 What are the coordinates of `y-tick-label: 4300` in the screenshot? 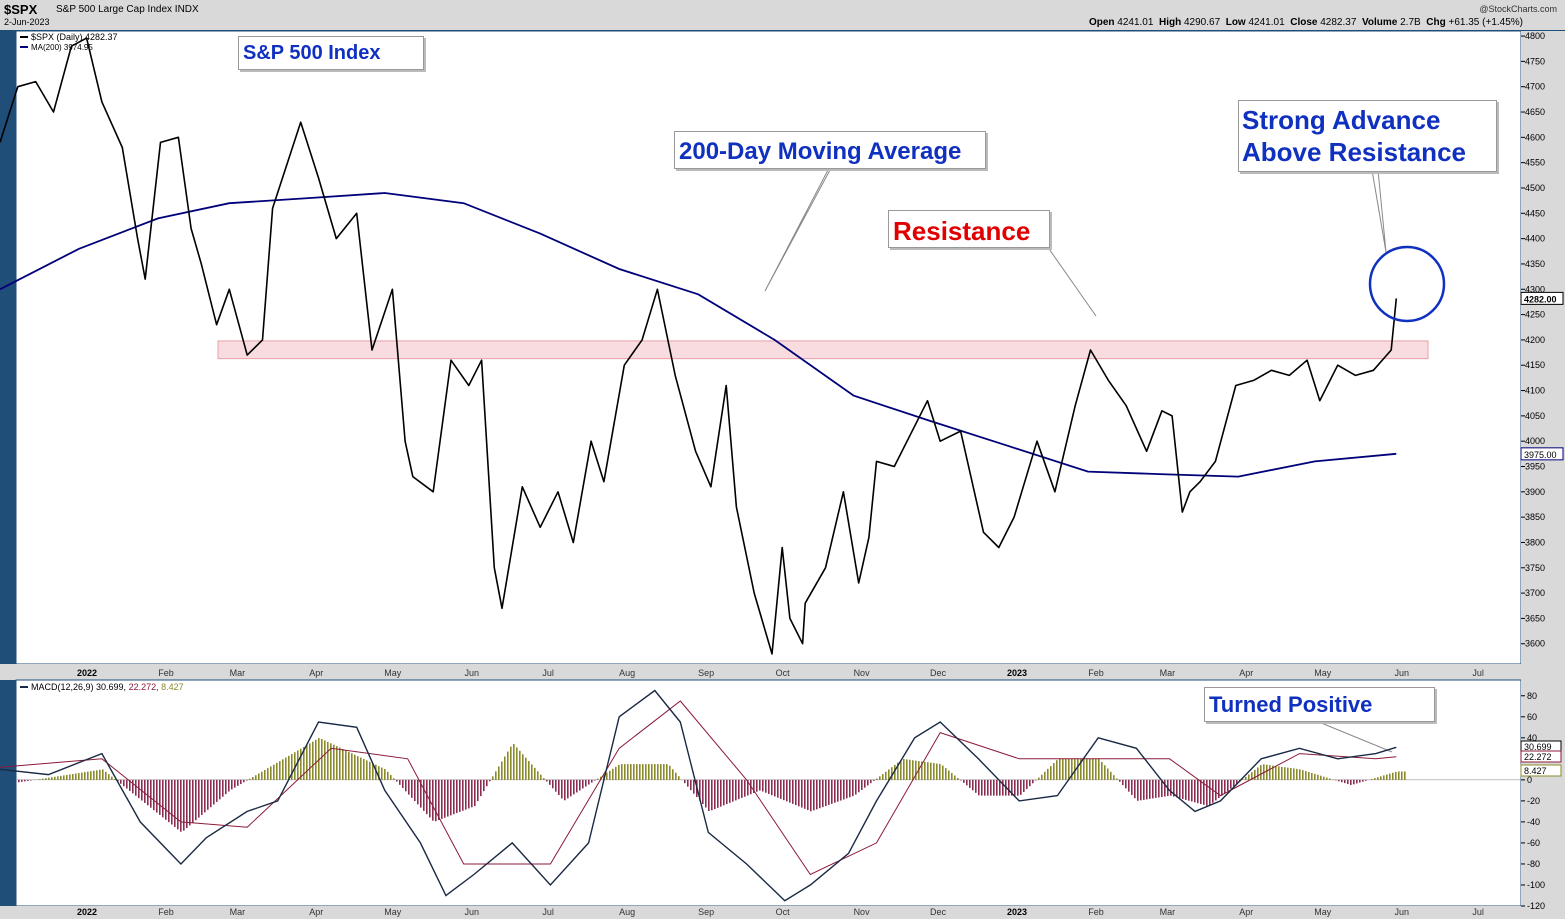 It's located at (1535, 289).